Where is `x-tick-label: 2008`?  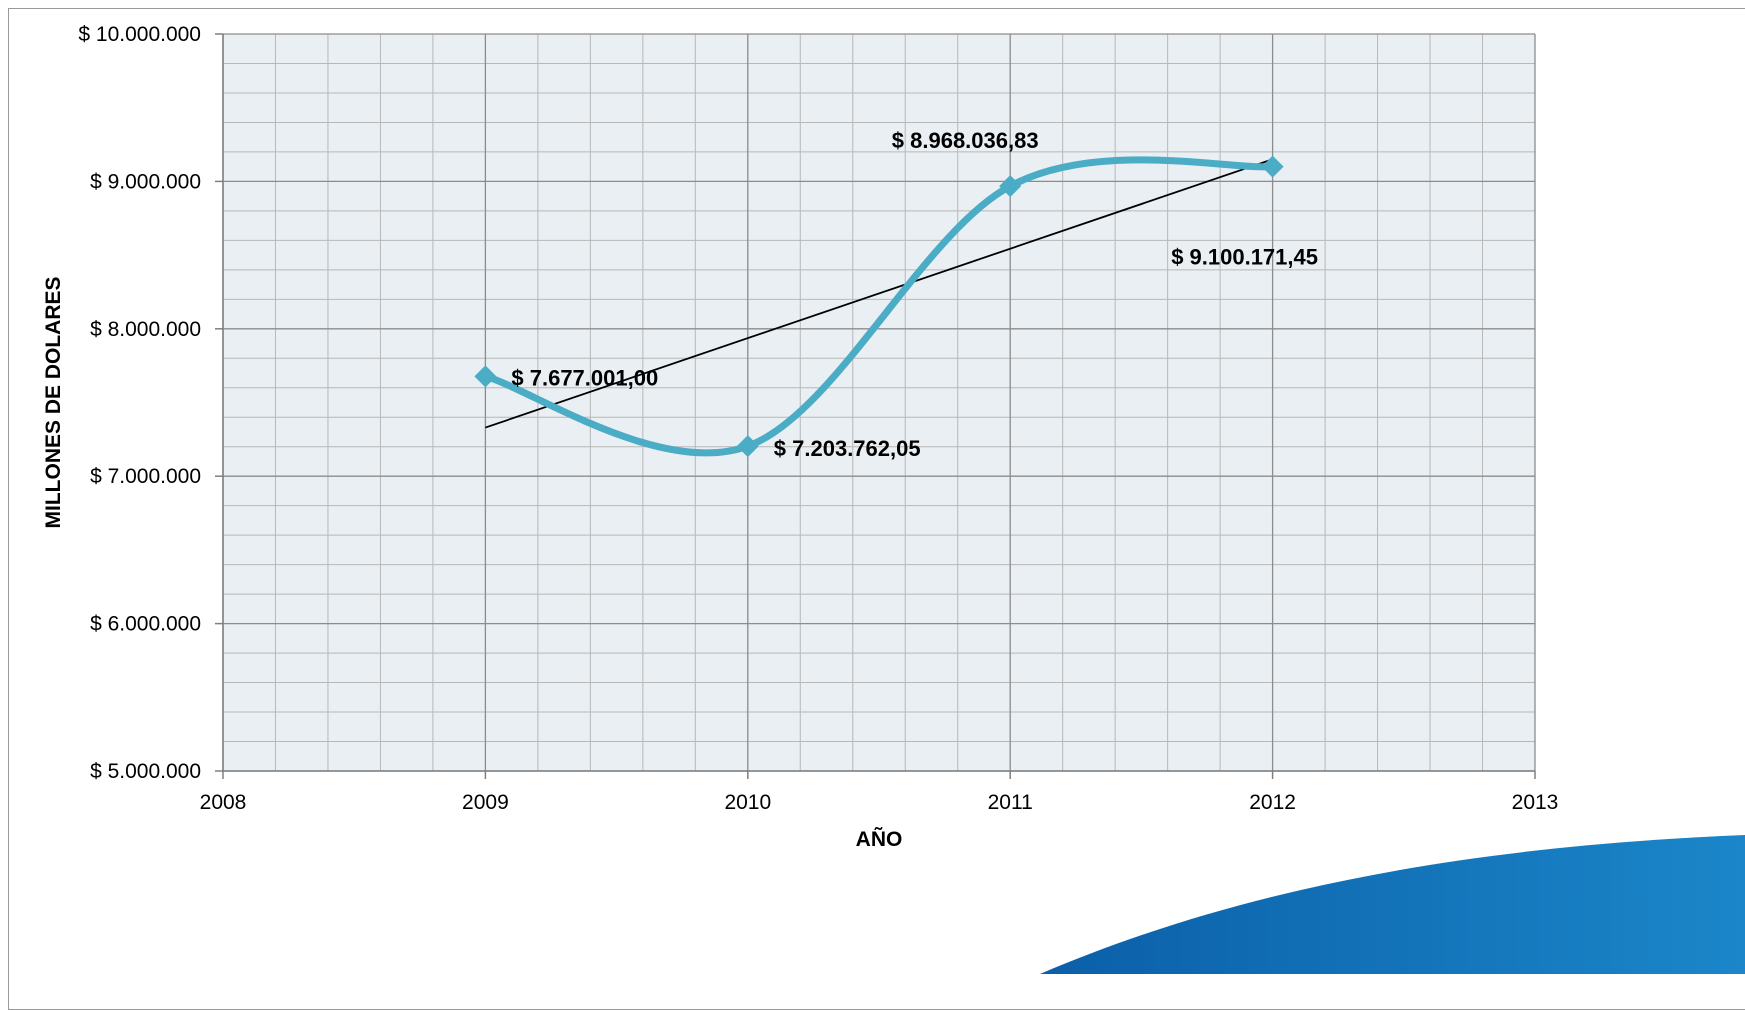 x-tick-label: 2008 is located at coordinates (223, 802).